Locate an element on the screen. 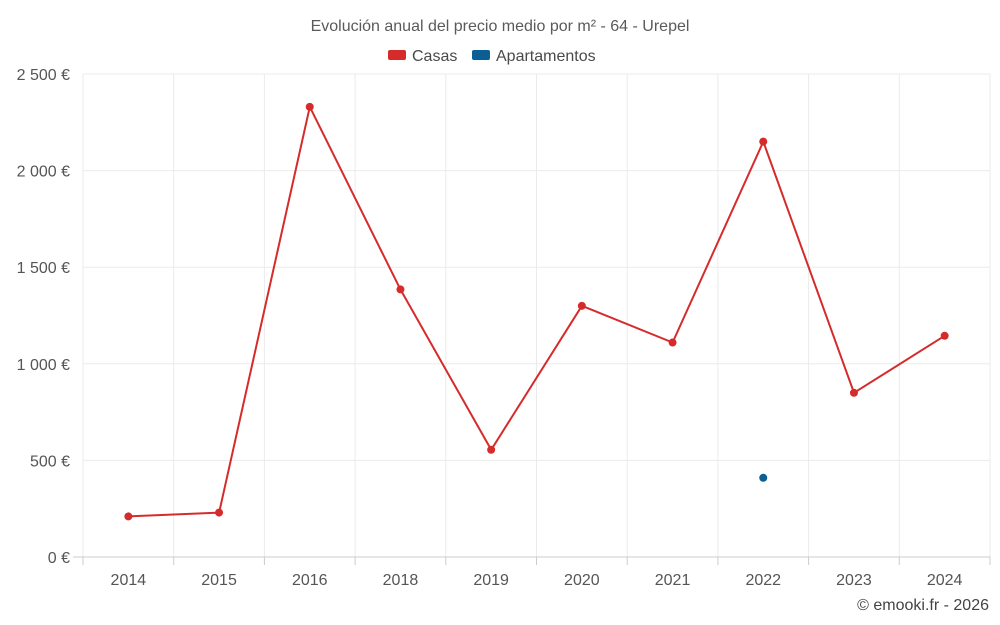  y-tick-label: 2 500 € is located at coordinates (43, 75).